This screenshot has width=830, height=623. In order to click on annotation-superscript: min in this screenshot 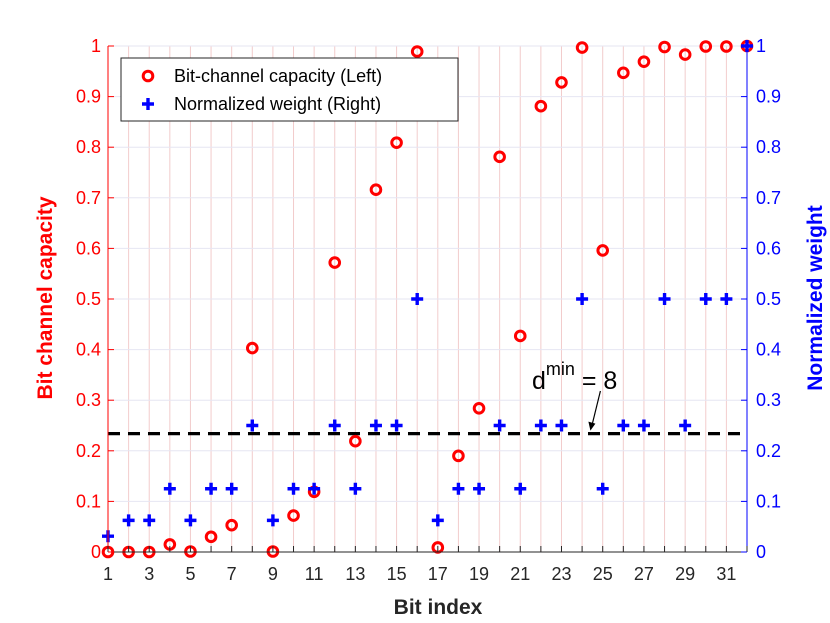, I will do `click(560, 369)`.